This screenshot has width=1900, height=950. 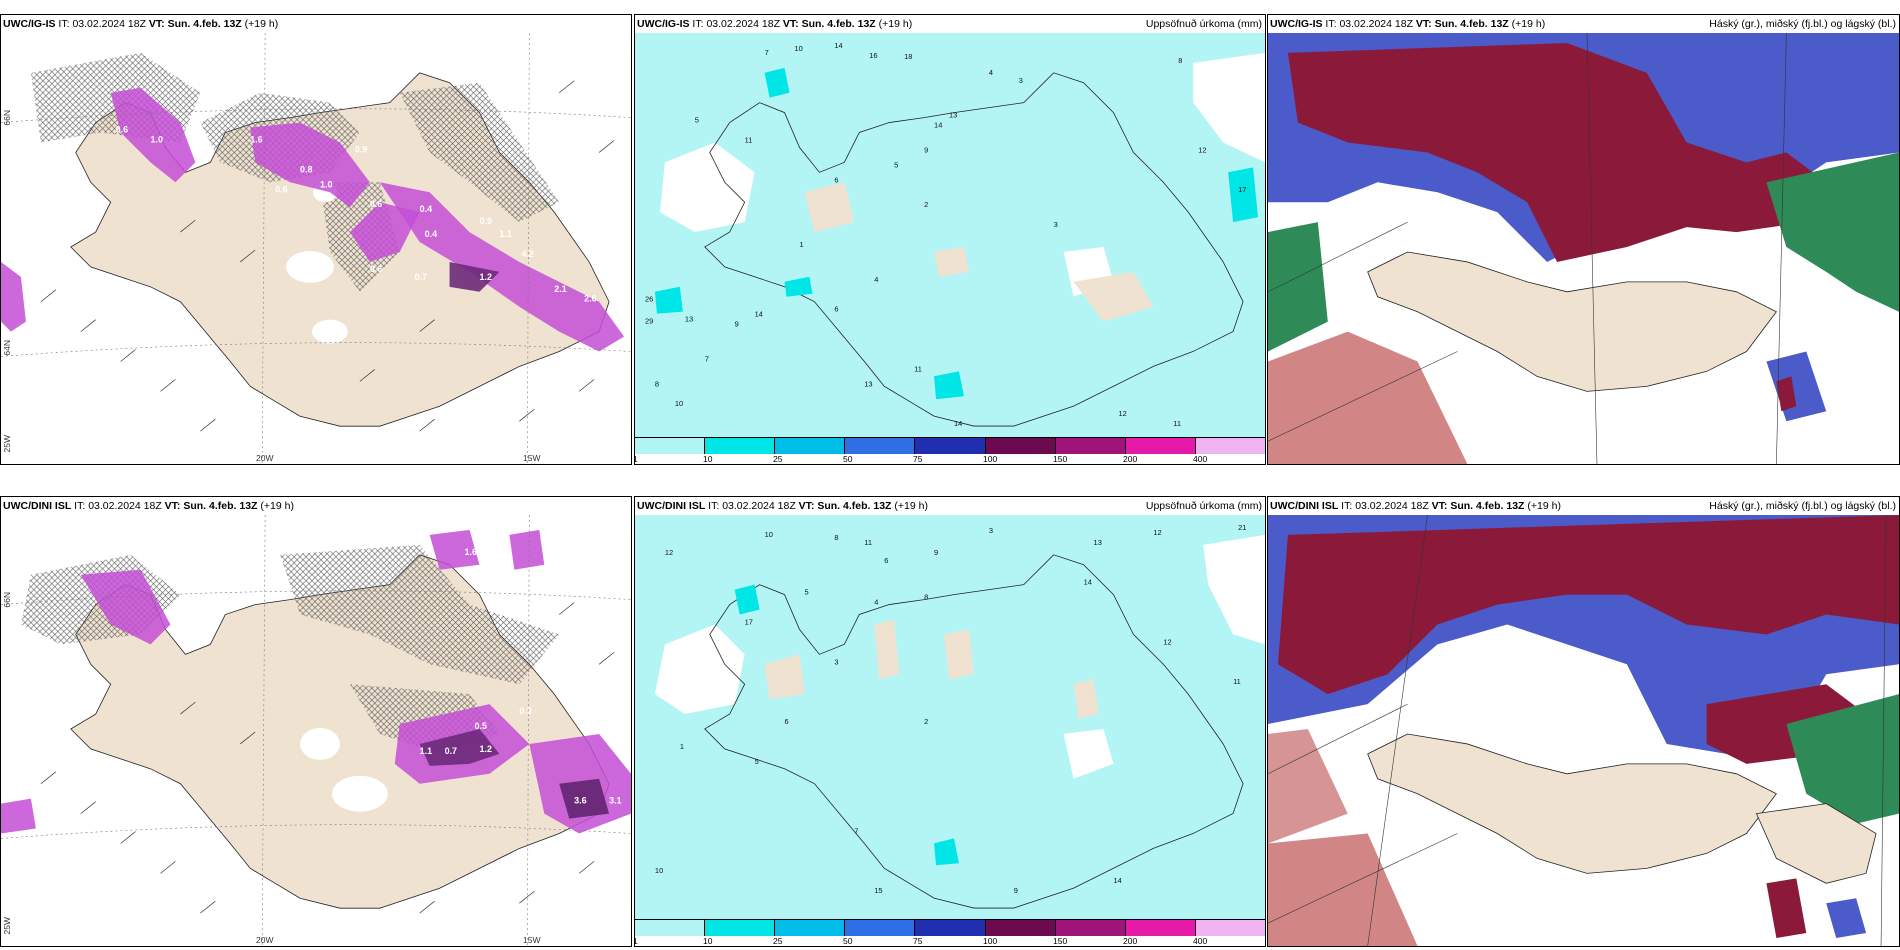 I want to click on snow-label: 1.6, so click(x=471, y=552).